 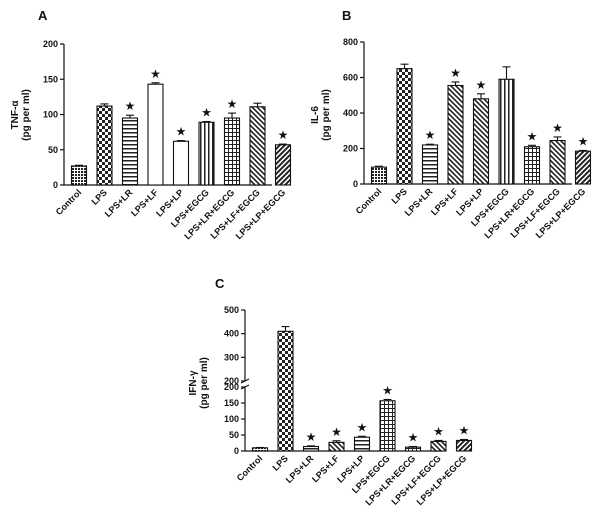 What do you see at coordinates (315, 115) in the screenshot?
I see `y-axis-label: IL-6` at bounding box center [315, 115].